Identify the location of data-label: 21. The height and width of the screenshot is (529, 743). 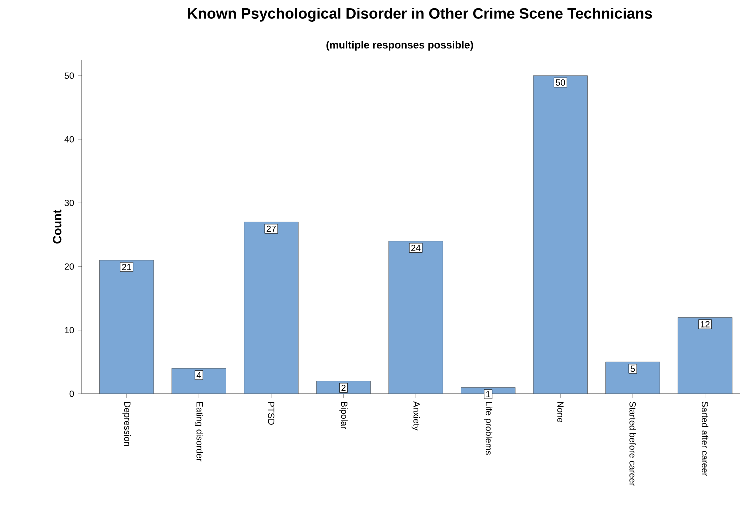
(127, 267).